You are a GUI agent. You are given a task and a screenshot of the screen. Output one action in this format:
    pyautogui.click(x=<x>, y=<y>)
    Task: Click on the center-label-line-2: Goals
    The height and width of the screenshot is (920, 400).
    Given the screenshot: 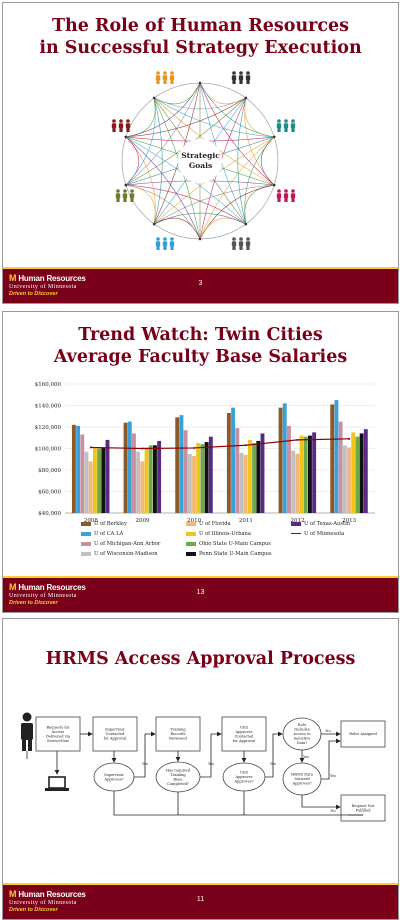 What is the action you would take?
    pyautogui.click(x=200, y=165)
    